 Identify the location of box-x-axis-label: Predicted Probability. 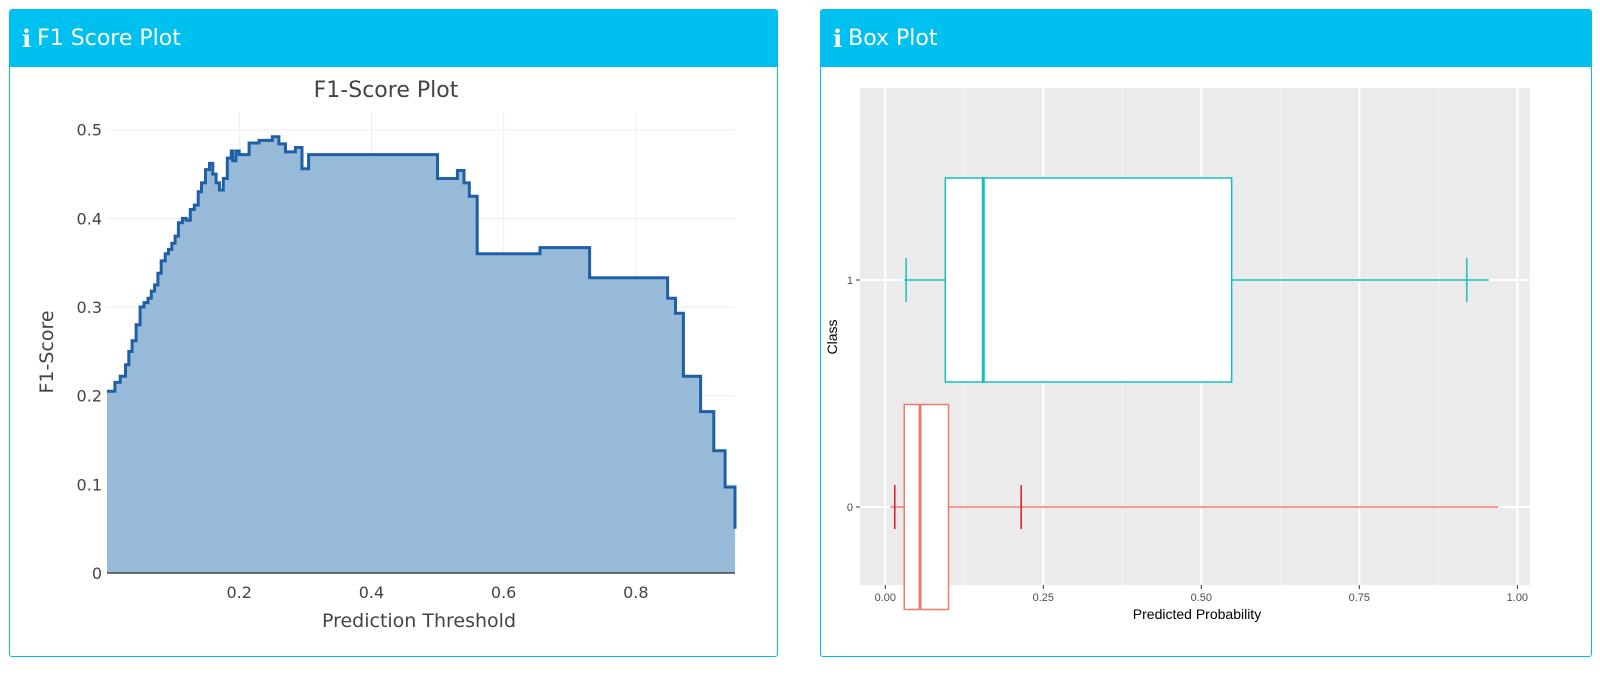
(1197, 614).